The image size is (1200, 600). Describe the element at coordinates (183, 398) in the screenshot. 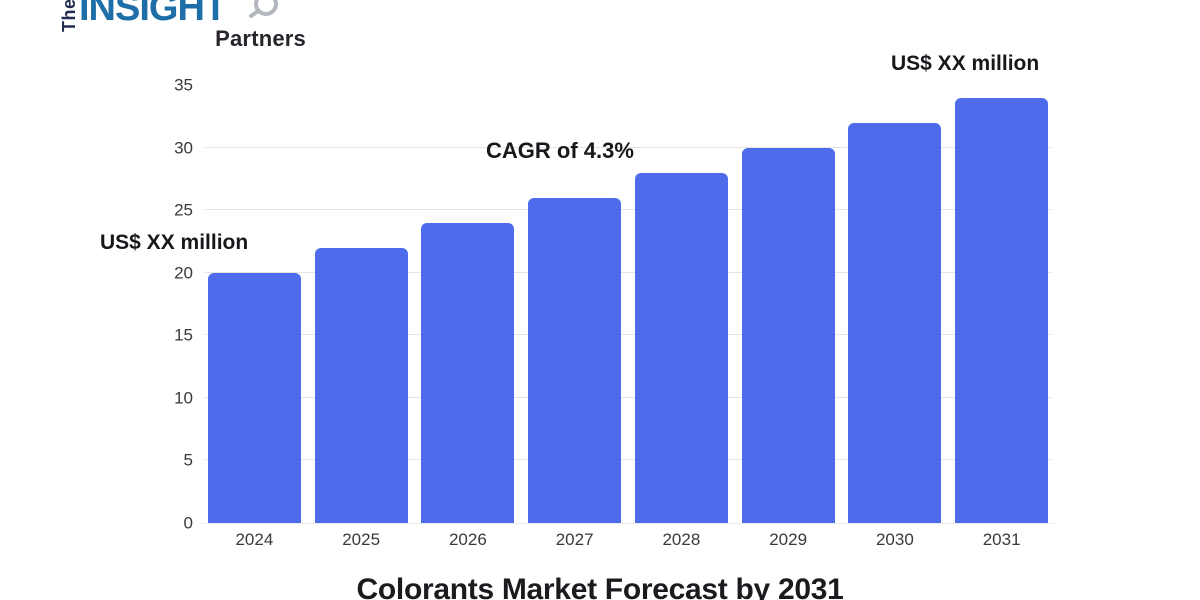

I see `y-tick-10: 10` at that location.